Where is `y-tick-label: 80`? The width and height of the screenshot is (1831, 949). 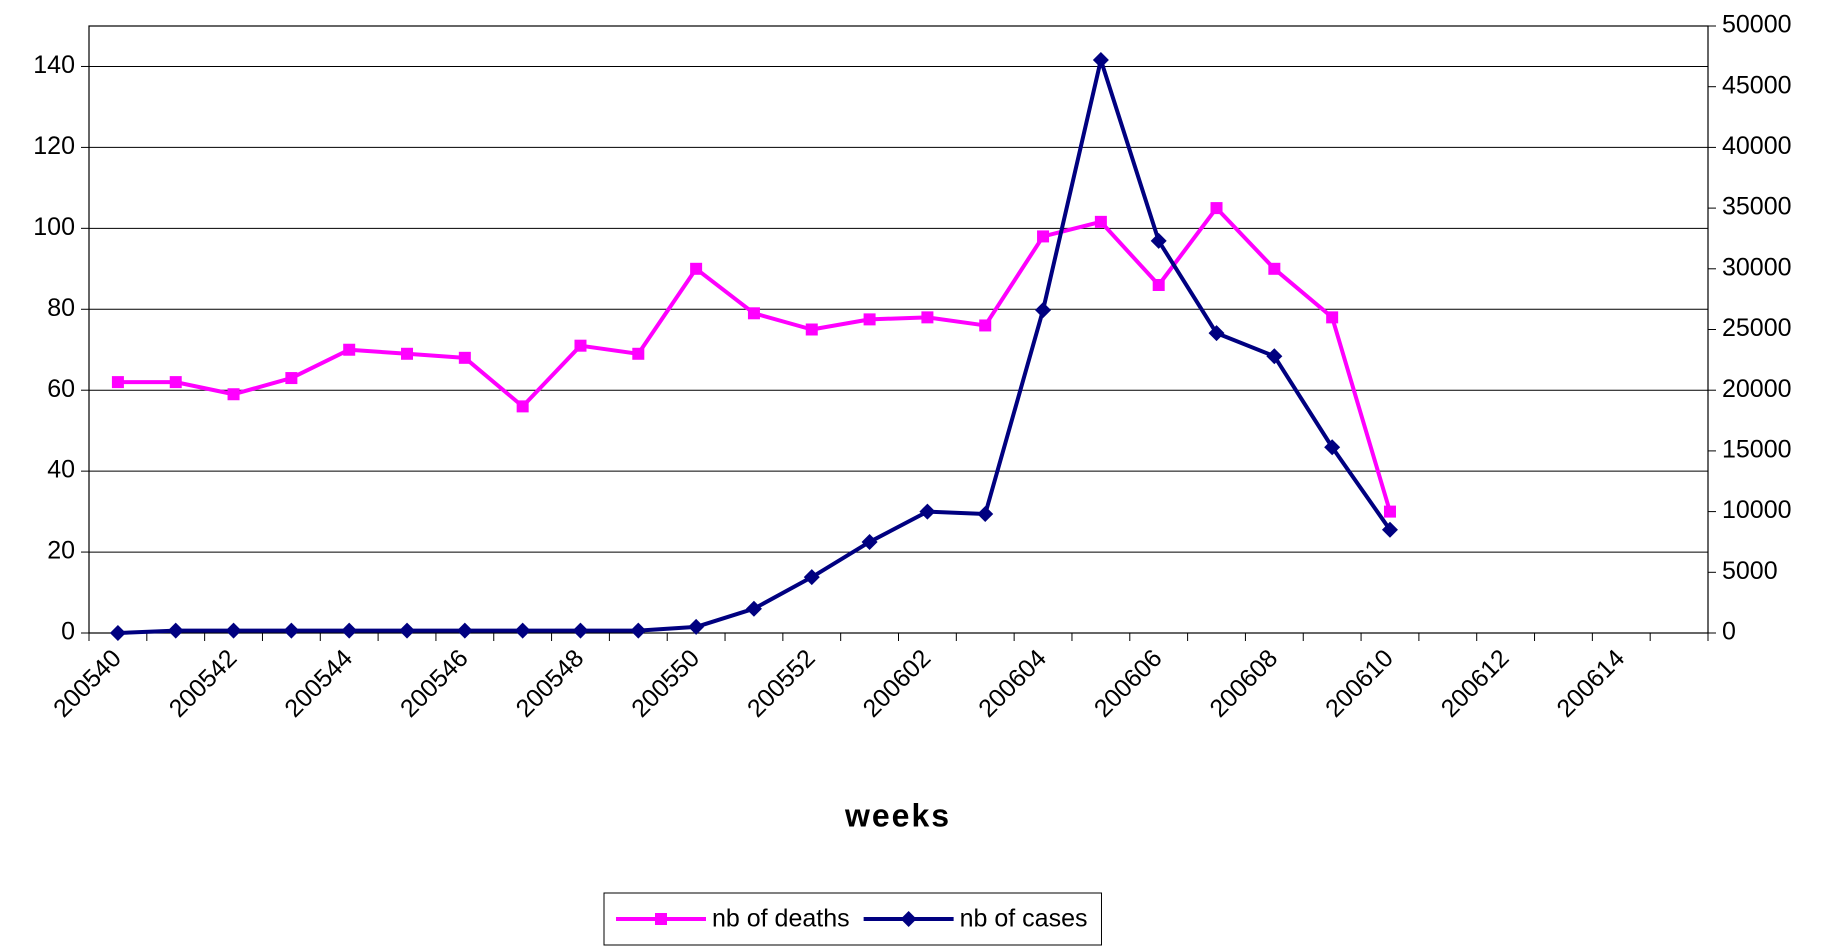
y-tick-label: 80 is located at coordinates (61, 308).